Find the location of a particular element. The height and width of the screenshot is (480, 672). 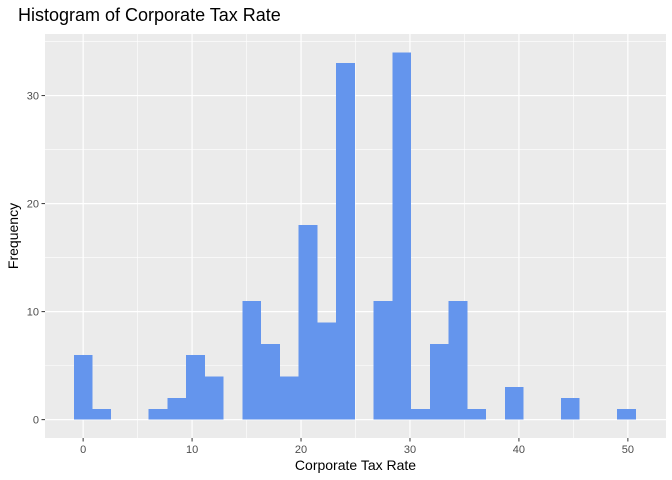

x-tick-label: 10 is located at coordinates (192, 450).